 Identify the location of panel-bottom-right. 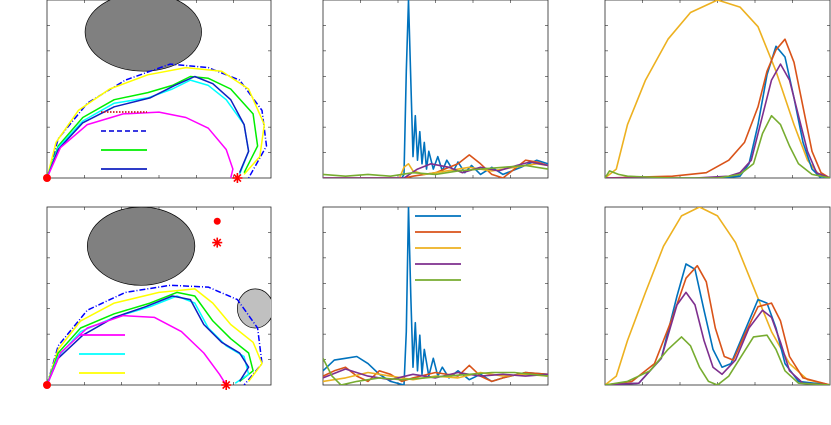
(717, 296).